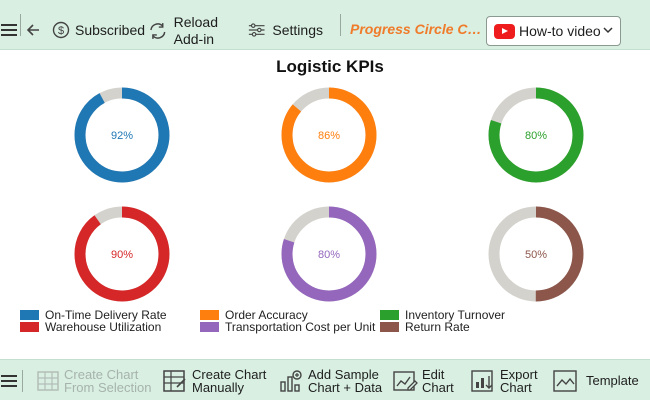  What do you see at coordinates (405, 380) in the screenshot?
I see `edit-chart-icon` at bounding box center [405, 380].